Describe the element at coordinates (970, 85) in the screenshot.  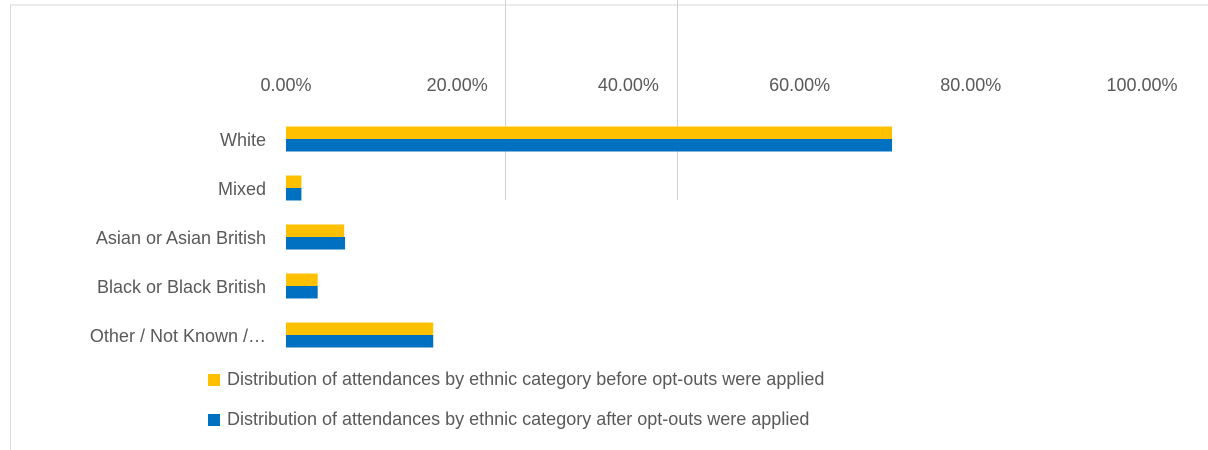
I see `x-tick-label: 80.00%` at that location.